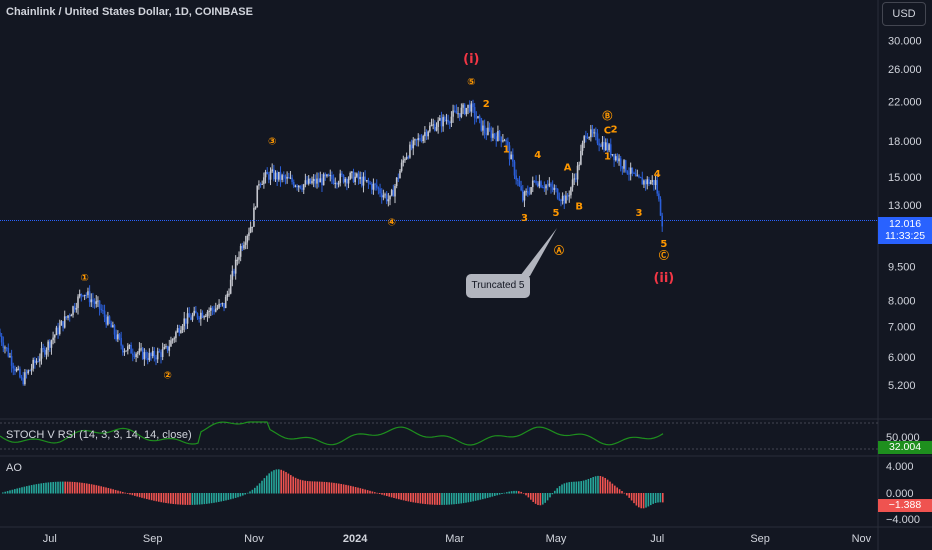 Image resolution: width=932 pixels, height=550 pixels. What do you see at coordinates (457, 539) in the screenshot?
I see `time-axis: Jul Sep Nov 2024 Mar May Jul Sep Nov` at bounding box center [457, 539].